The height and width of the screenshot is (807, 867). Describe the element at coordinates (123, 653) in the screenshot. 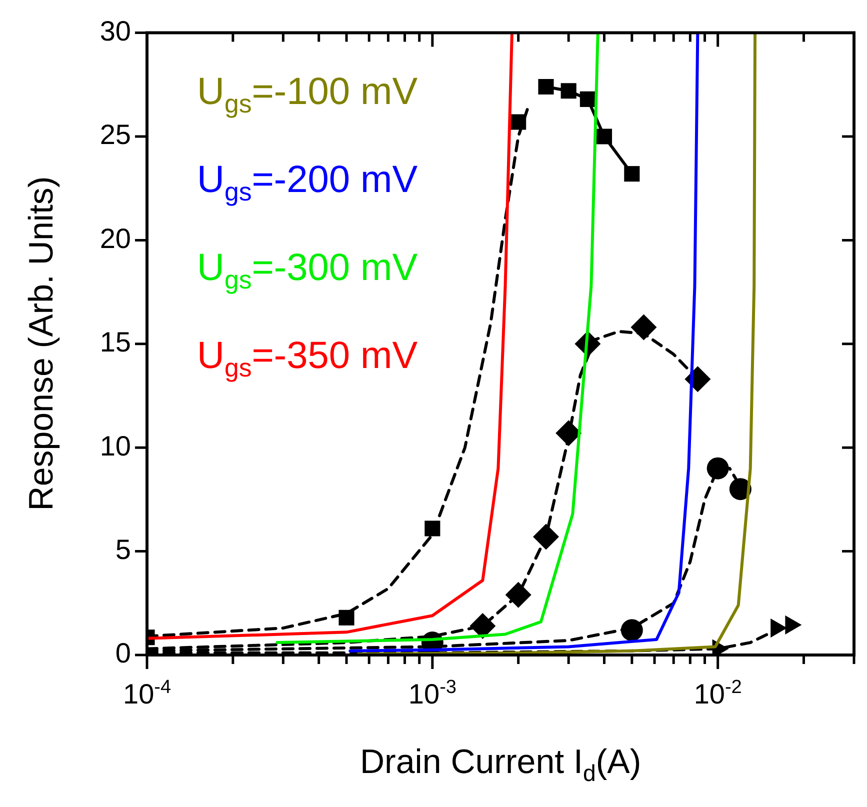

I see `y-tick-label: 0` at that location.